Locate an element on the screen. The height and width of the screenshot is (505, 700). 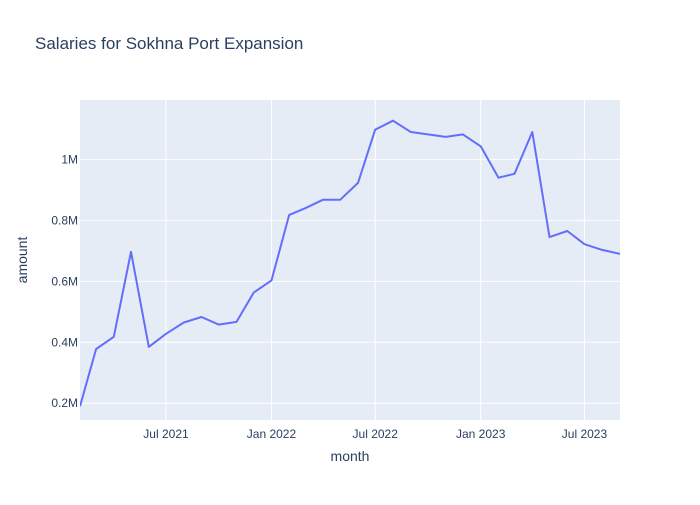
x-tick-label: Jul 2022 is located at coordinates (376, 434).